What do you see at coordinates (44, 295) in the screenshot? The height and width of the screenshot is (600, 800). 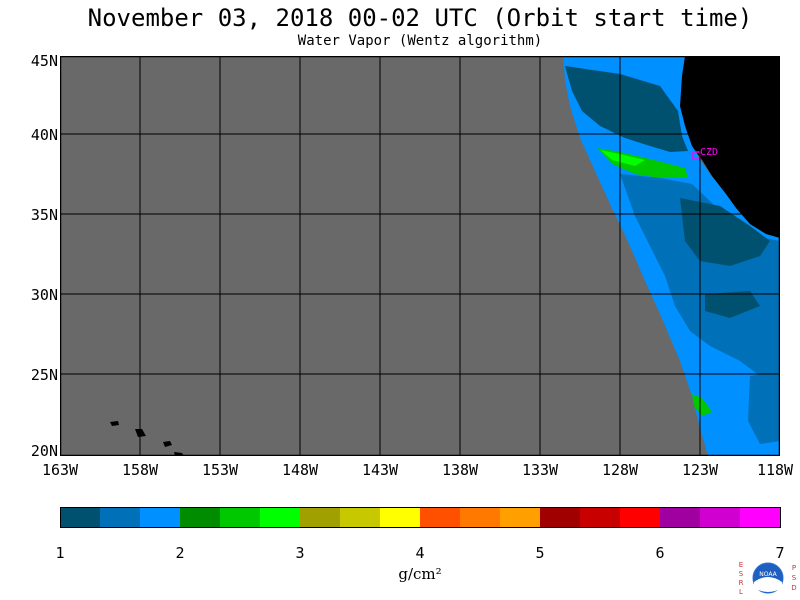 I see `lat-label-30n: 30N` at bounding box center [44, 295].